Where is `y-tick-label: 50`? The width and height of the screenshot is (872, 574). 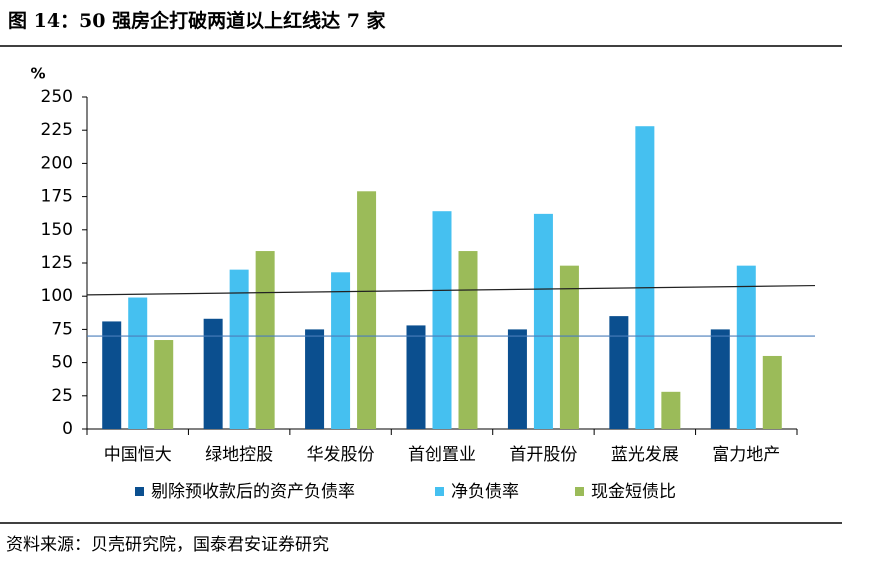
y-tick-label: 50 is located at coordinates (62, 363).